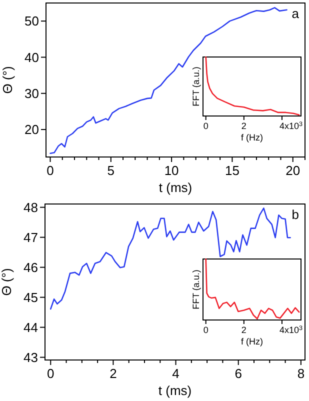 The image size is (309, 401). I want to click on x-tick-label: 15, so click(232, 170).